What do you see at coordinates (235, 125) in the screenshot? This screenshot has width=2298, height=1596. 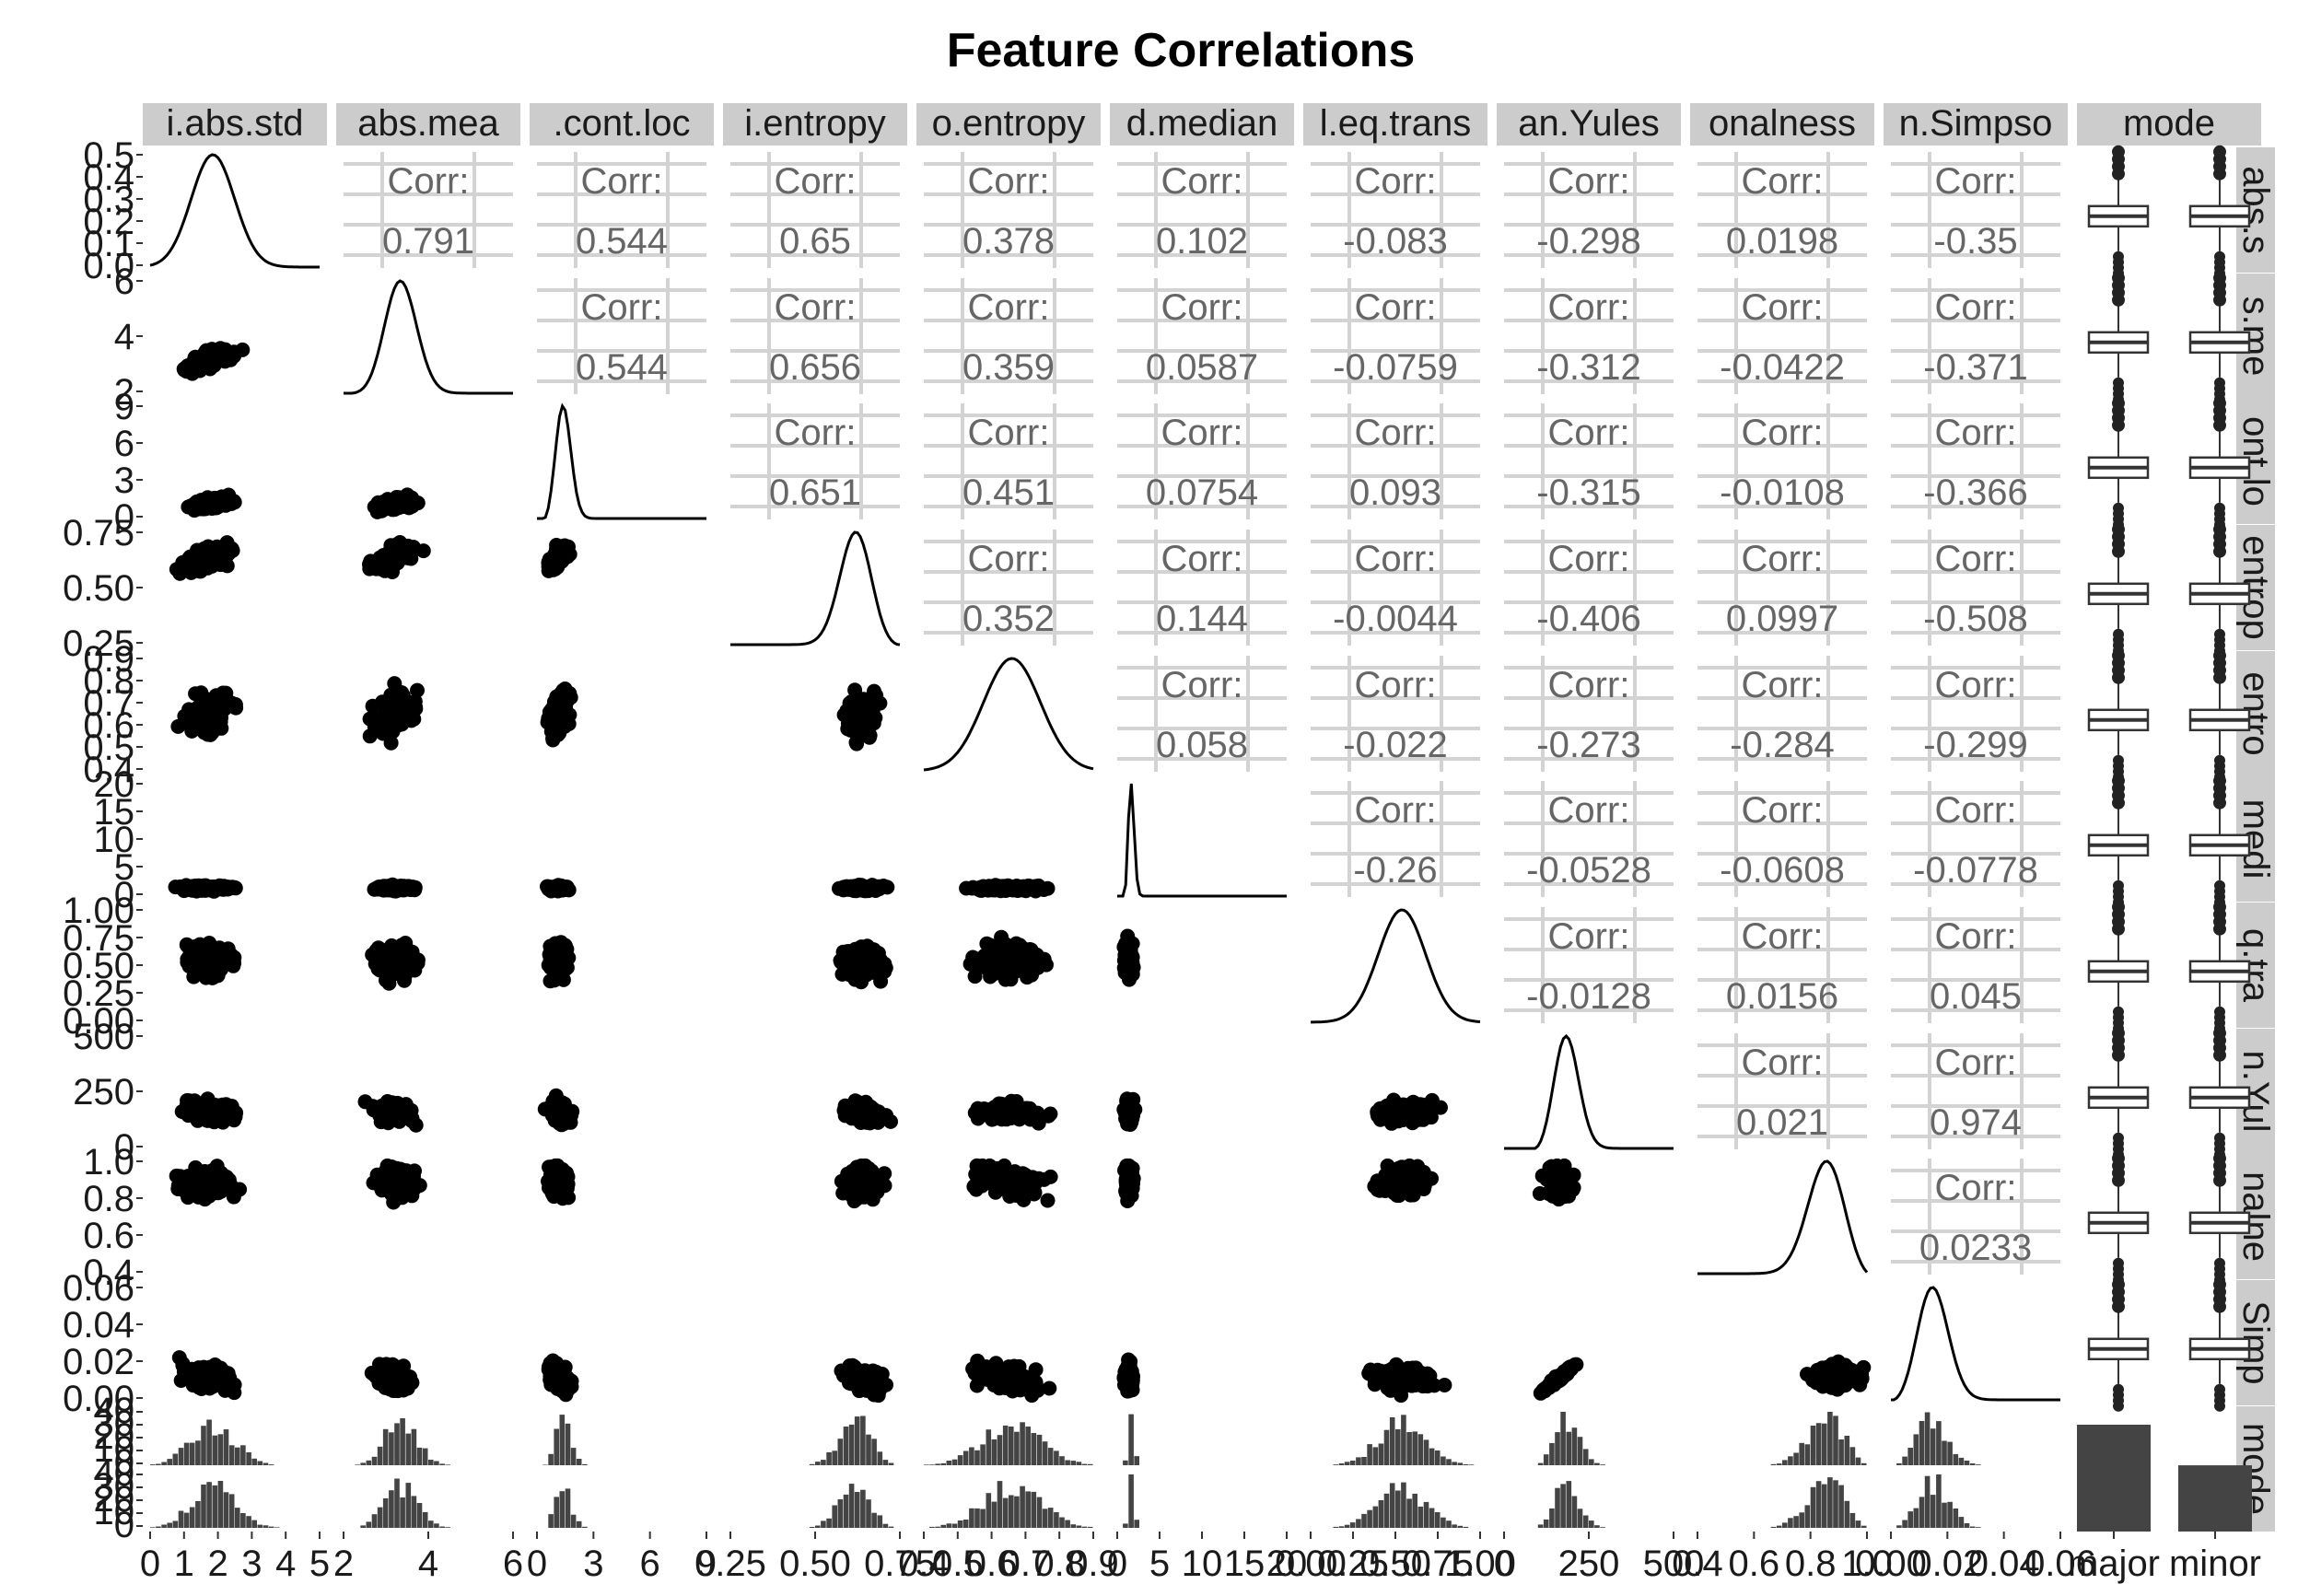 I see `strip-background` at bounding box center [235, 125].